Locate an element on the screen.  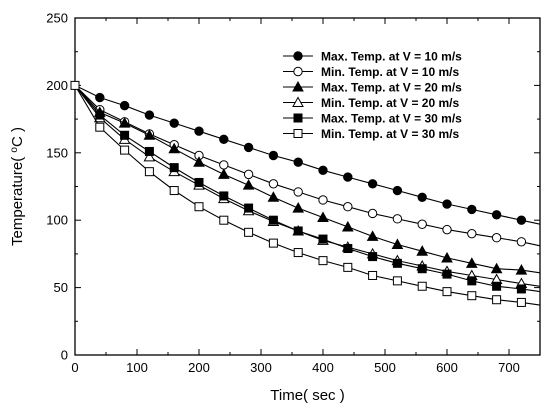
legend-item: Min. Temp. at V = 20 m/s is located at coordinates (371, 103).